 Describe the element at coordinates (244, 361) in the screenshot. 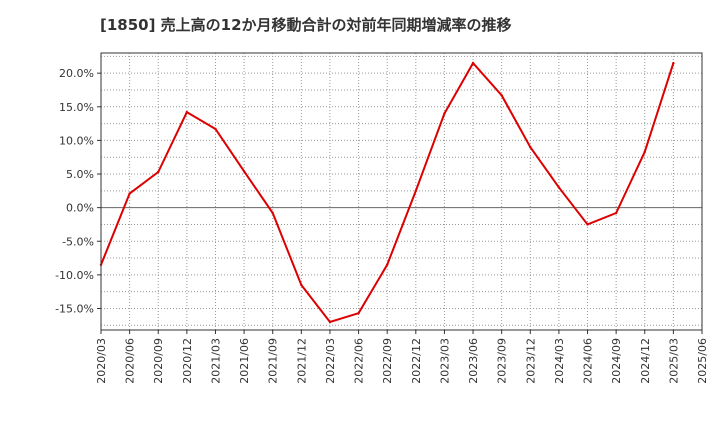

I see `x-tick-label: 2021/06` at that location.